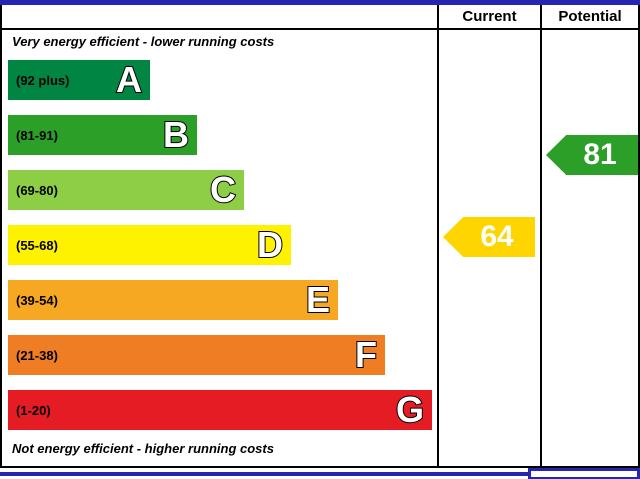  Describe the element at coordinates (497, 236) in the screenshot. I see `current-rating-value: 64` at that location.